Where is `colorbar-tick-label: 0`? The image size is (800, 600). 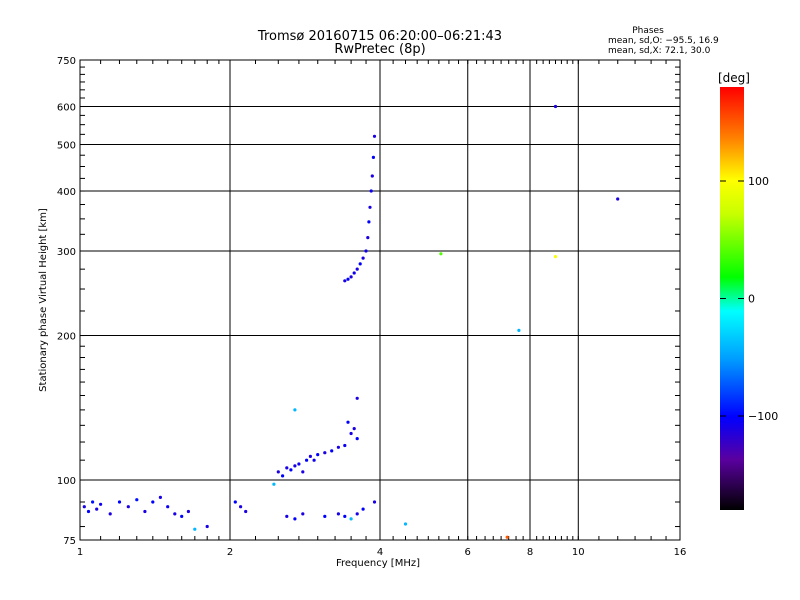
colorbar-tick-label: 0 is located at coordinates (751, 299).